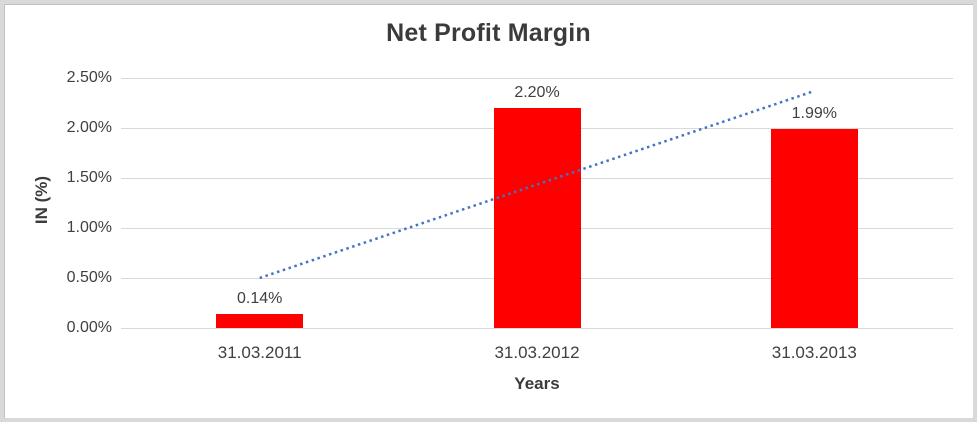 Image resolution: width=977 pixels, height=422 pixels. What do you see at coordinates (89, 327) in the screenshot?
I see `y-axis-tick-label: 0.00%` at bounding box center [89, 327].